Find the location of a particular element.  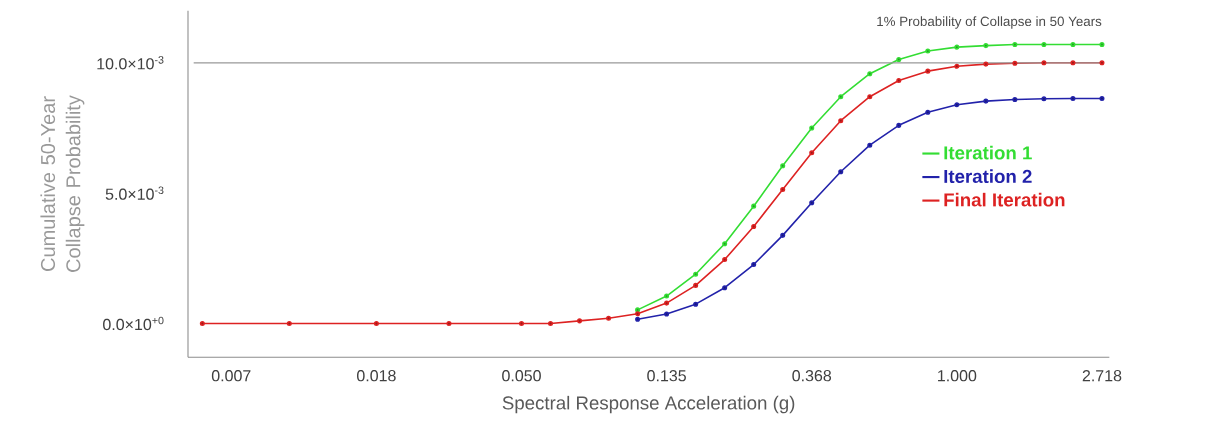

x-tick-label: 0.018 is located at coordinates (376, 376).